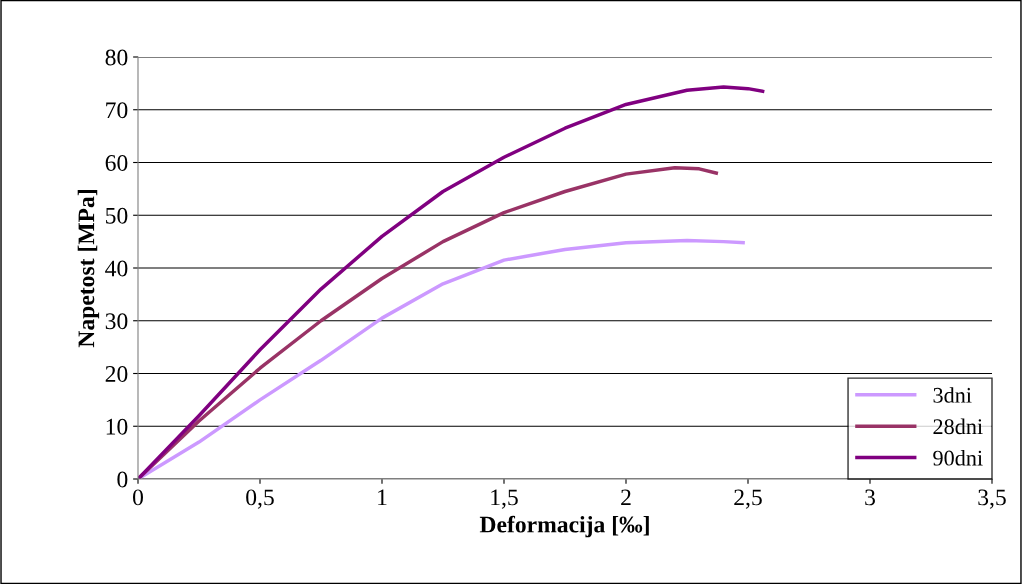 Image resolution: width=1022 pixels, height=584 pixels. I want to click on x-tick-label: 0,5, so click(260, 499).